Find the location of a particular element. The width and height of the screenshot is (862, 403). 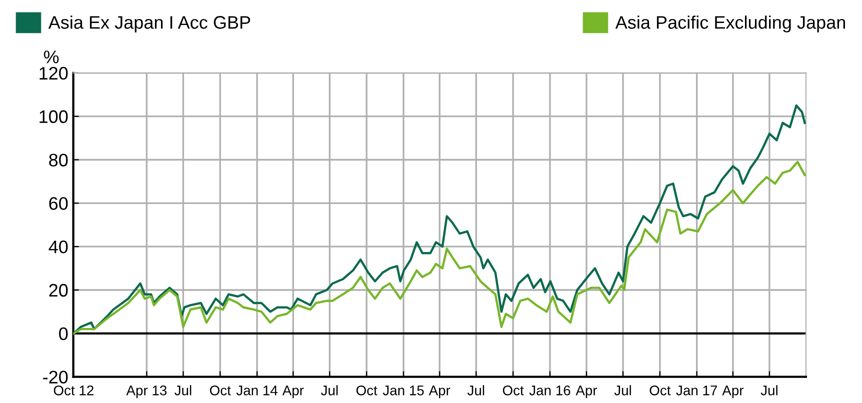

y-tick-label: 0 is located at coordinates (63, 333).